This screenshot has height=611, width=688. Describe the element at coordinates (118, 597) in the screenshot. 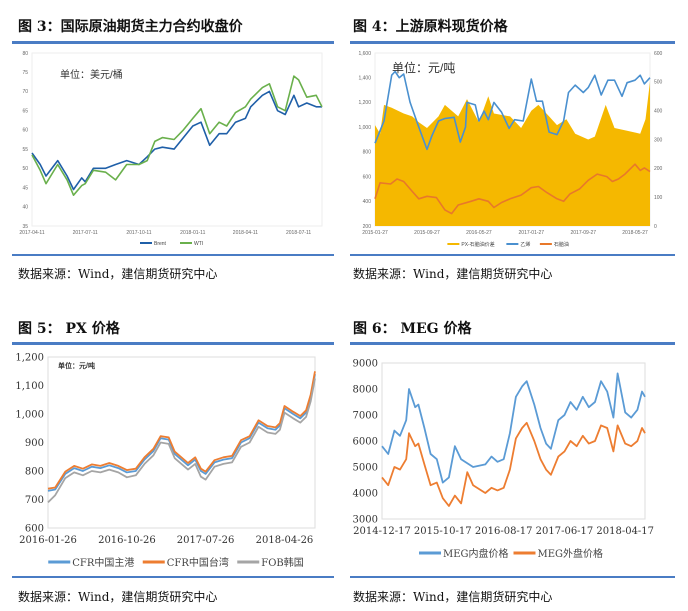

I see `figure-5-source: 数据来源：Wind，建信期货研究中心` at that location.